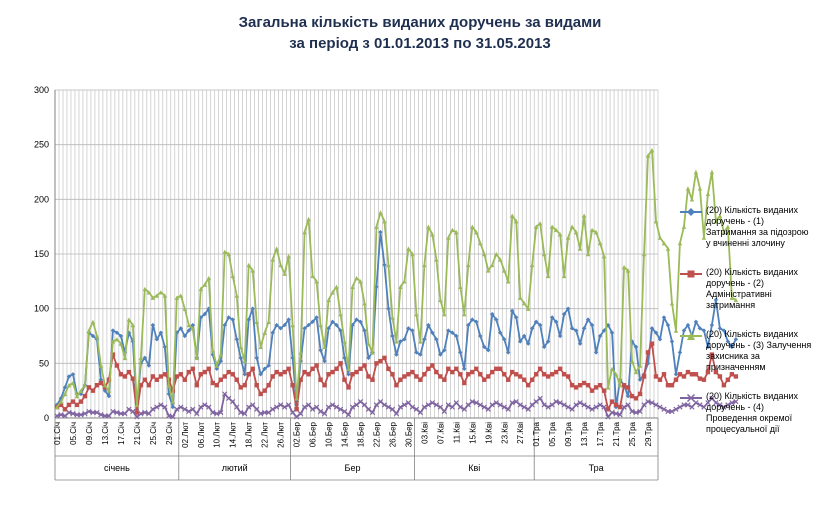 Image resolution: width=818 pixels, height=512 pixels. I want to click on y-tick-label: 250, so click(41, 145).